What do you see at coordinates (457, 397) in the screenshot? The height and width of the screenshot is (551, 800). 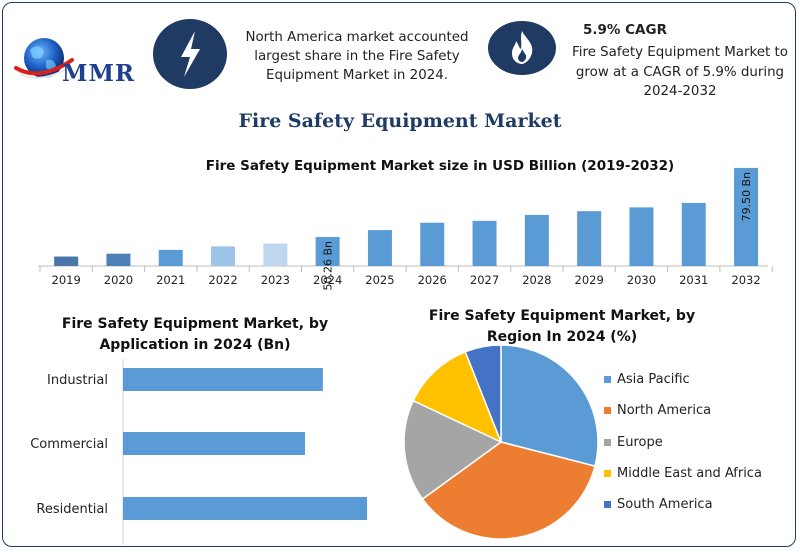 I see `pie-slice-middle-east-and-africa` at bounding box center [457, 397].